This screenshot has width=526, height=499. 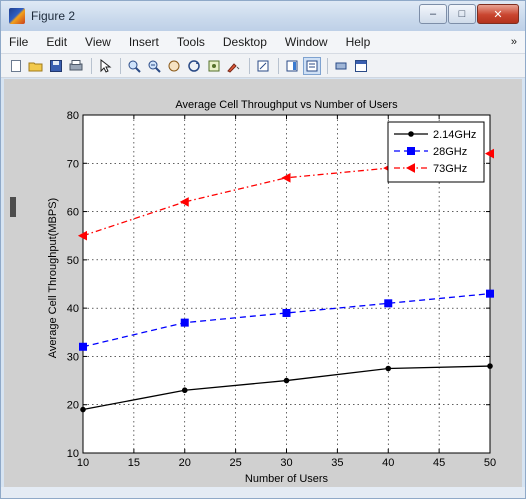 I want to click on hide-plot-tools-icon, so click(x=341, y=66).